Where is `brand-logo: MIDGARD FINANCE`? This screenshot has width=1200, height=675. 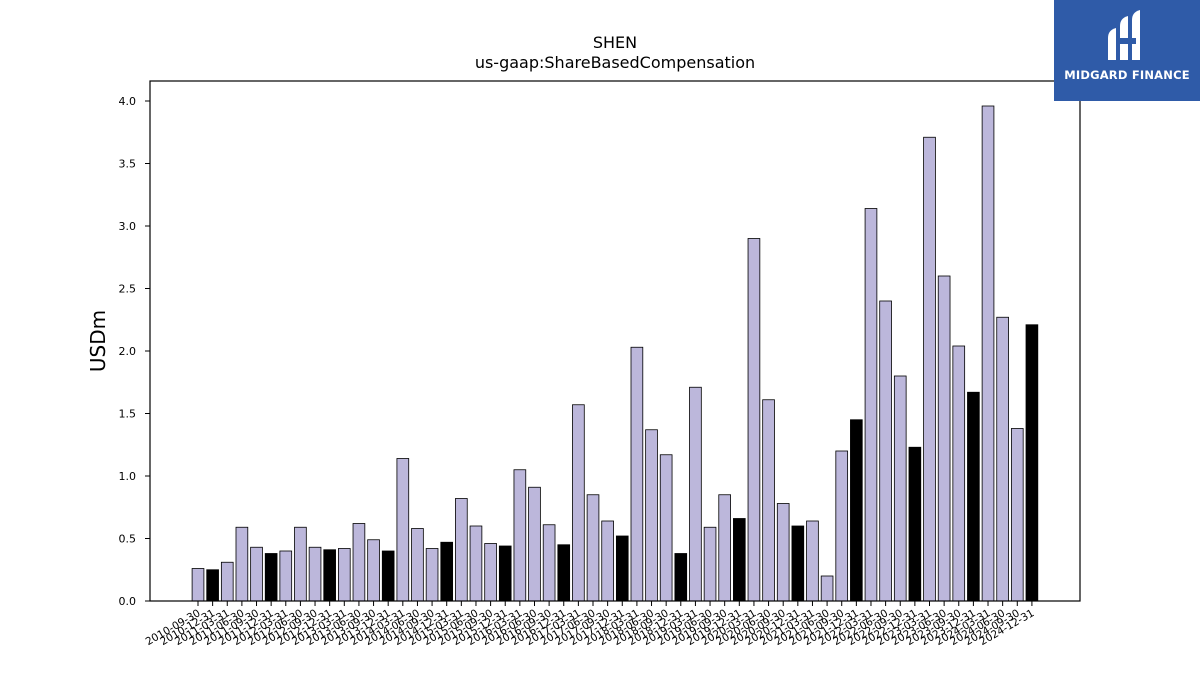 brand-logo: MIDGARD FINANCE is located at coordinates (1127, 50).